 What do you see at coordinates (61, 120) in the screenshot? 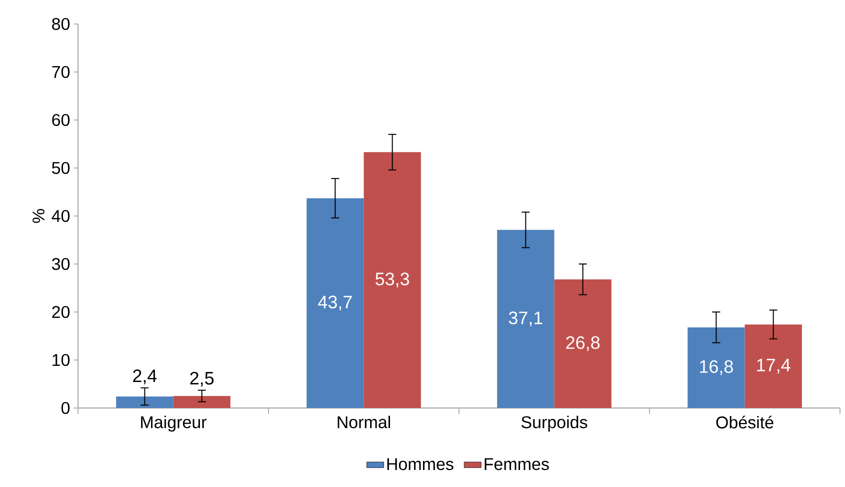
I see `y-tick-label: 60` at bounding box center [61, 120].